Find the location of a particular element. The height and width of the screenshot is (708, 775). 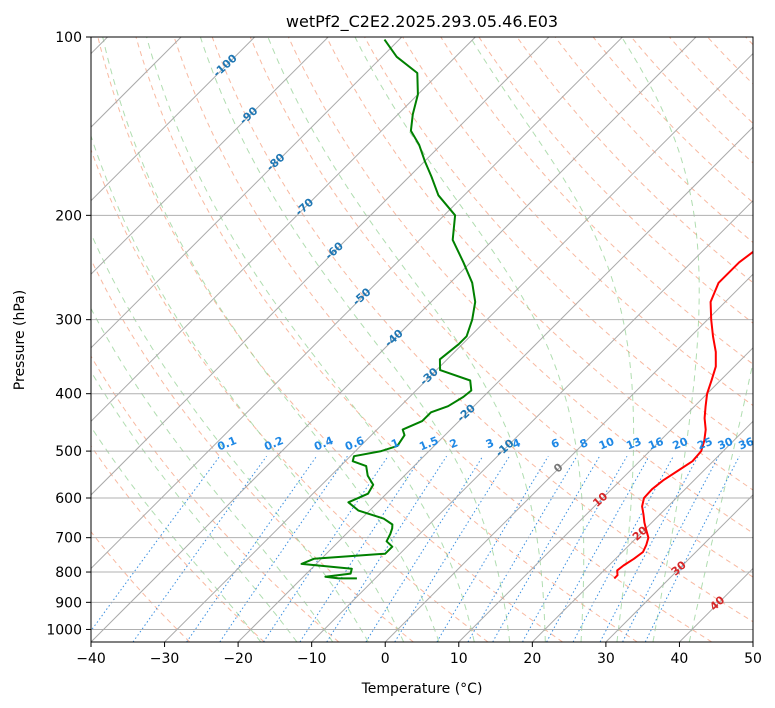

x-tick-label: 20 is located at coordinates (532, 659).